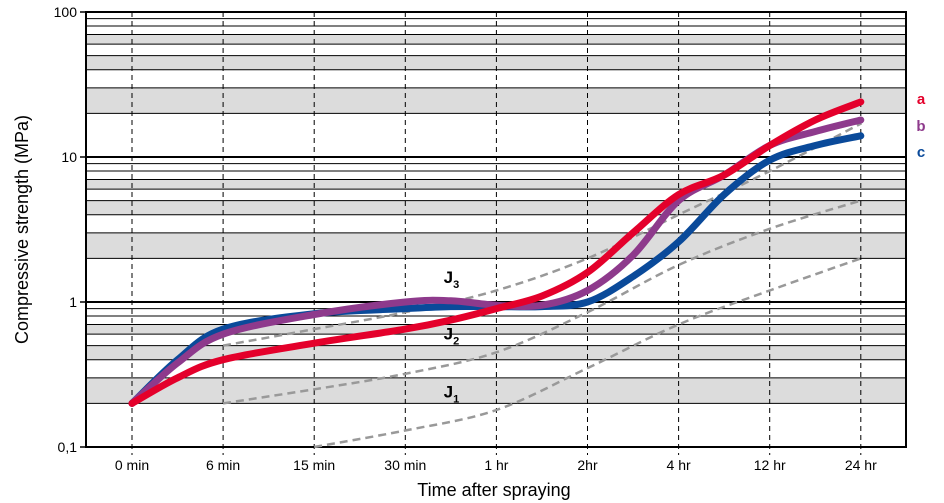  Describe the element at coordinates (22, 229) in the screenshot. I see `y-axis-label: Compressive strength (MPa)` at that location.